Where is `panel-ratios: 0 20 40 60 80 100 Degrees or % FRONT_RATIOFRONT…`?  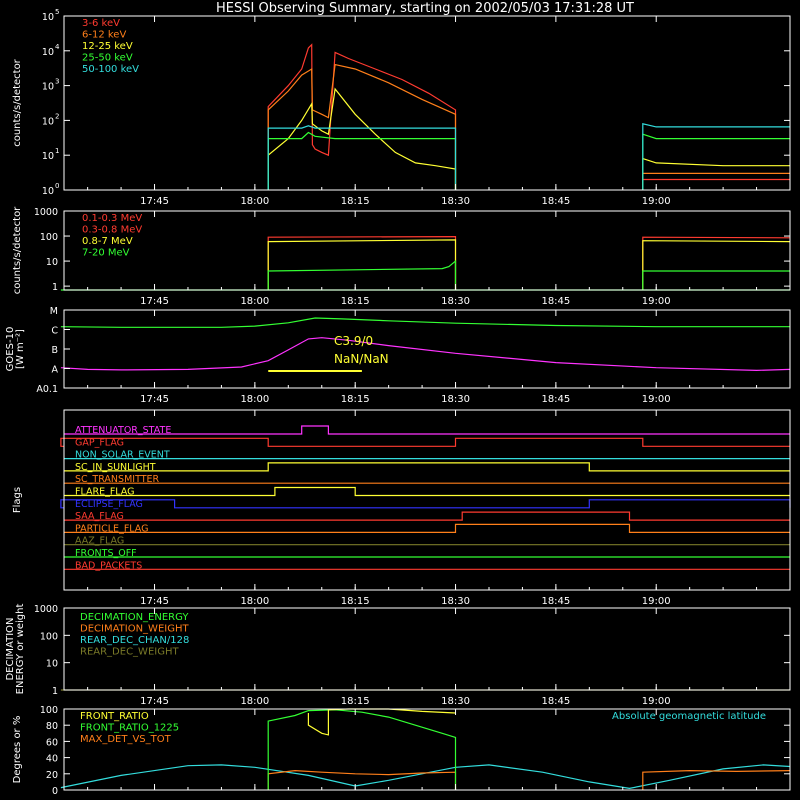
panel-ratios: 0 20 40 60 80 100 Degrees or % FRONT_RATIOFRONT… is located at coordinates (401, 751).